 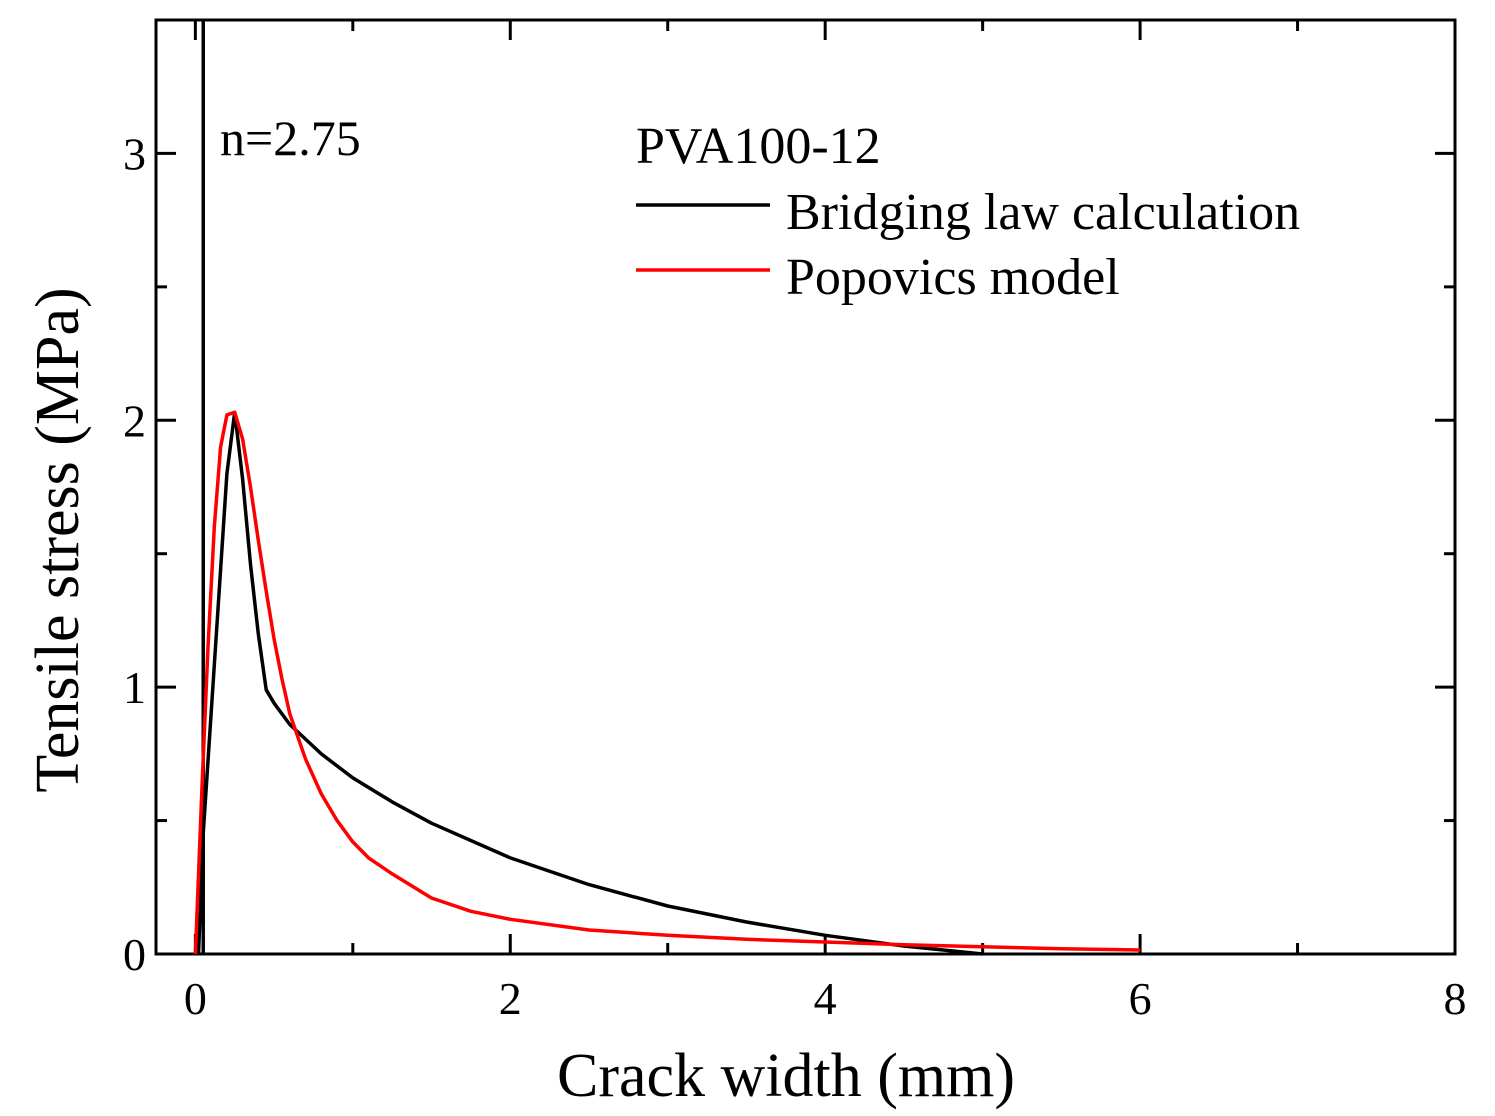 What do you see at coordinates (195, 998) in the screenshot?
I see `x-tick-label: 0` at bounding box center [195, 998].